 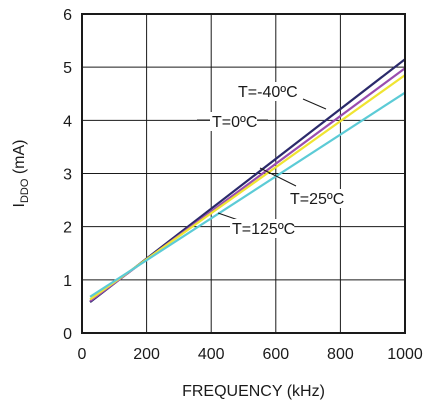 I want to click on annotation-label: T=0ºC, so click(x=234, y=122).